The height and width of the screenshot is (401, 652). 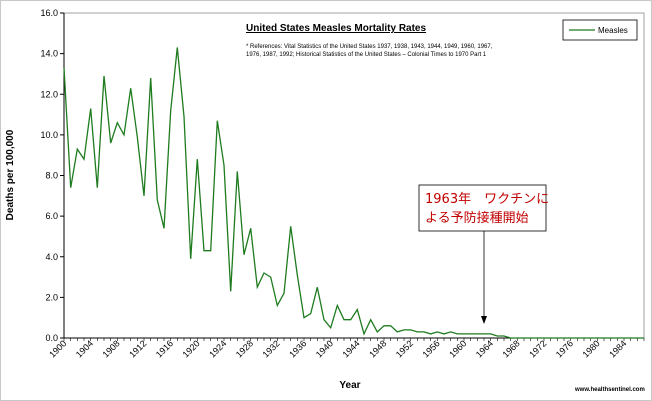 What do you see at coordinates (51, 297) in the screenshot?
I see `y-tick-label: 2.0` at bounding box center [51, 297].